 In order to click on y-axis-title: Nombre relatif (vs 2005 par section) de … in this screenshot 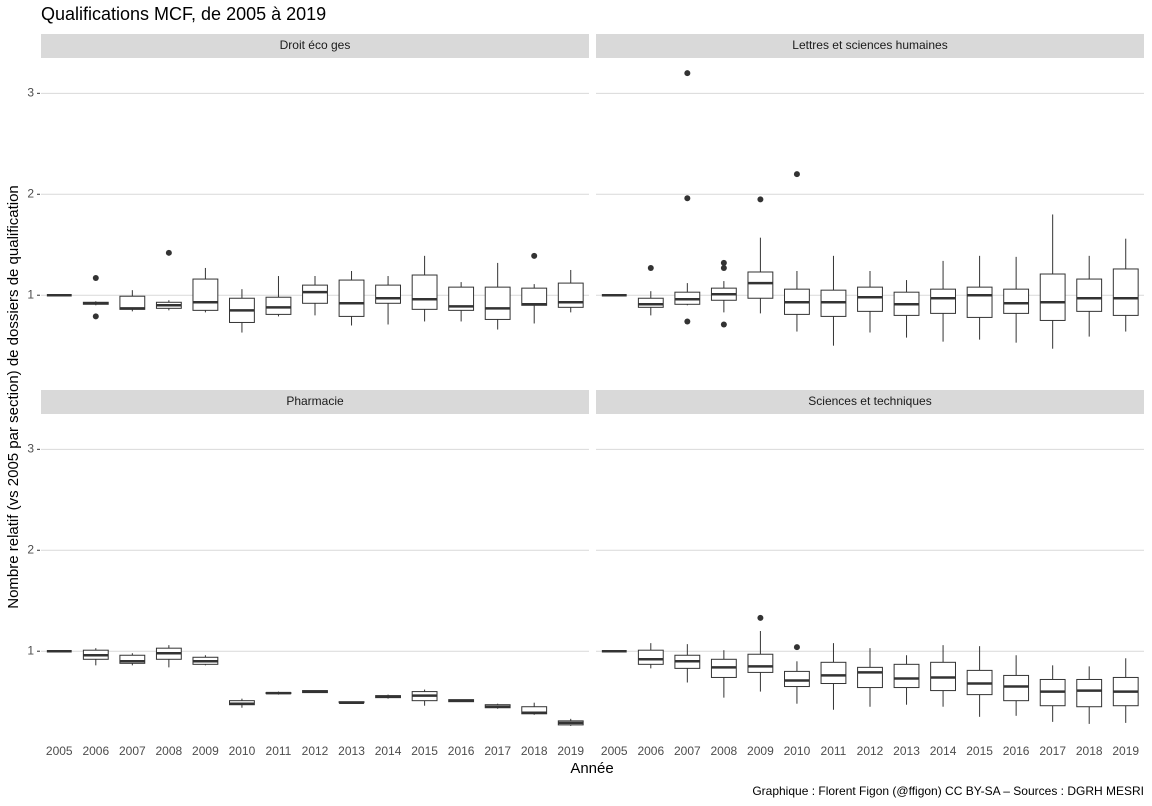, I will do `click(13, 397)`.